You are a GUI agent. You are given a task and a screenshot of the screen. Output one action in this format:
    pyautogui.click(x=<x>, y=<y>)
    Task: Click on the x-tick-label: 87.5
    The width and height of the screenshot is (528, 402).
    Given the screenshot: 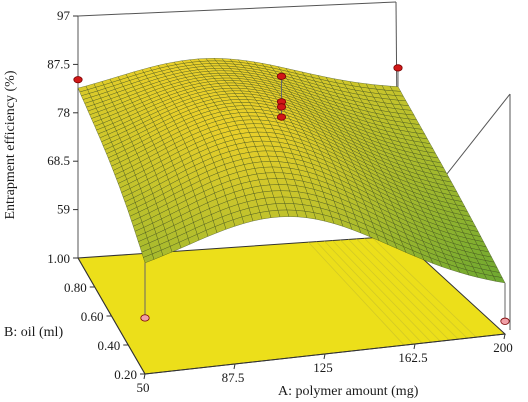 What is the action you would take?
    pyautogui.click(x=233, y=377)
    